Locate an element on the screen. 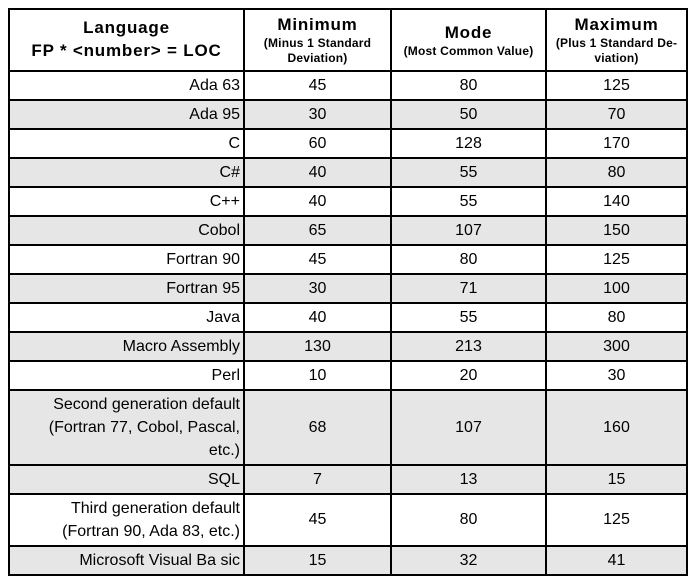 This screenshot has height=578, width=697. table-row: Java 40 55 80 is located at coordinates (348, 317).